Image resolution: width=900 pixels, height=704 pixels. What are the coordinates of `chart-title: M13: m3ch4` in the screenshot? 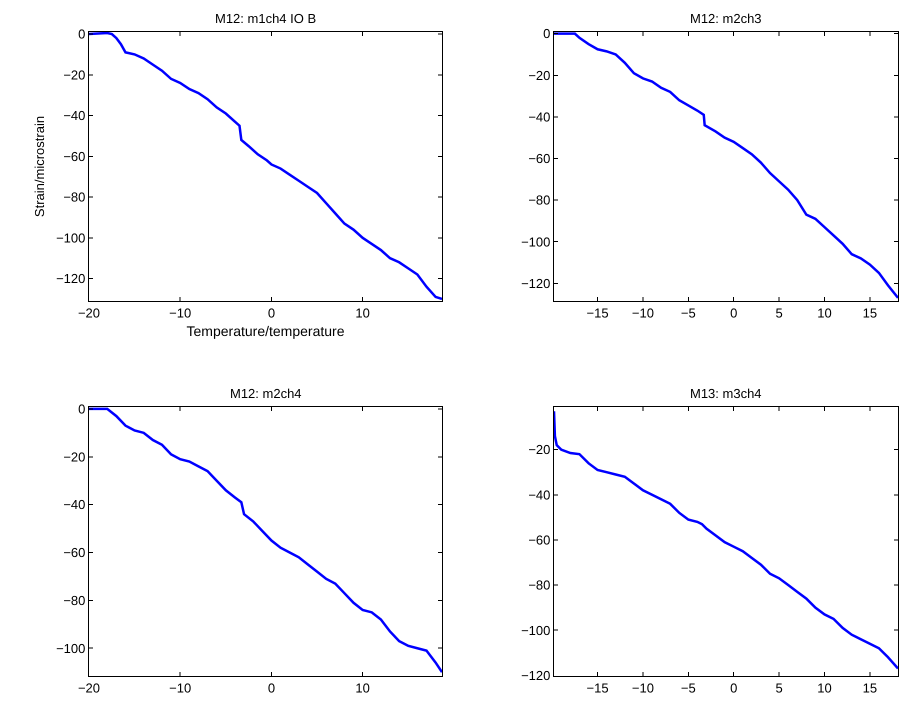 It's located at (726, 393).